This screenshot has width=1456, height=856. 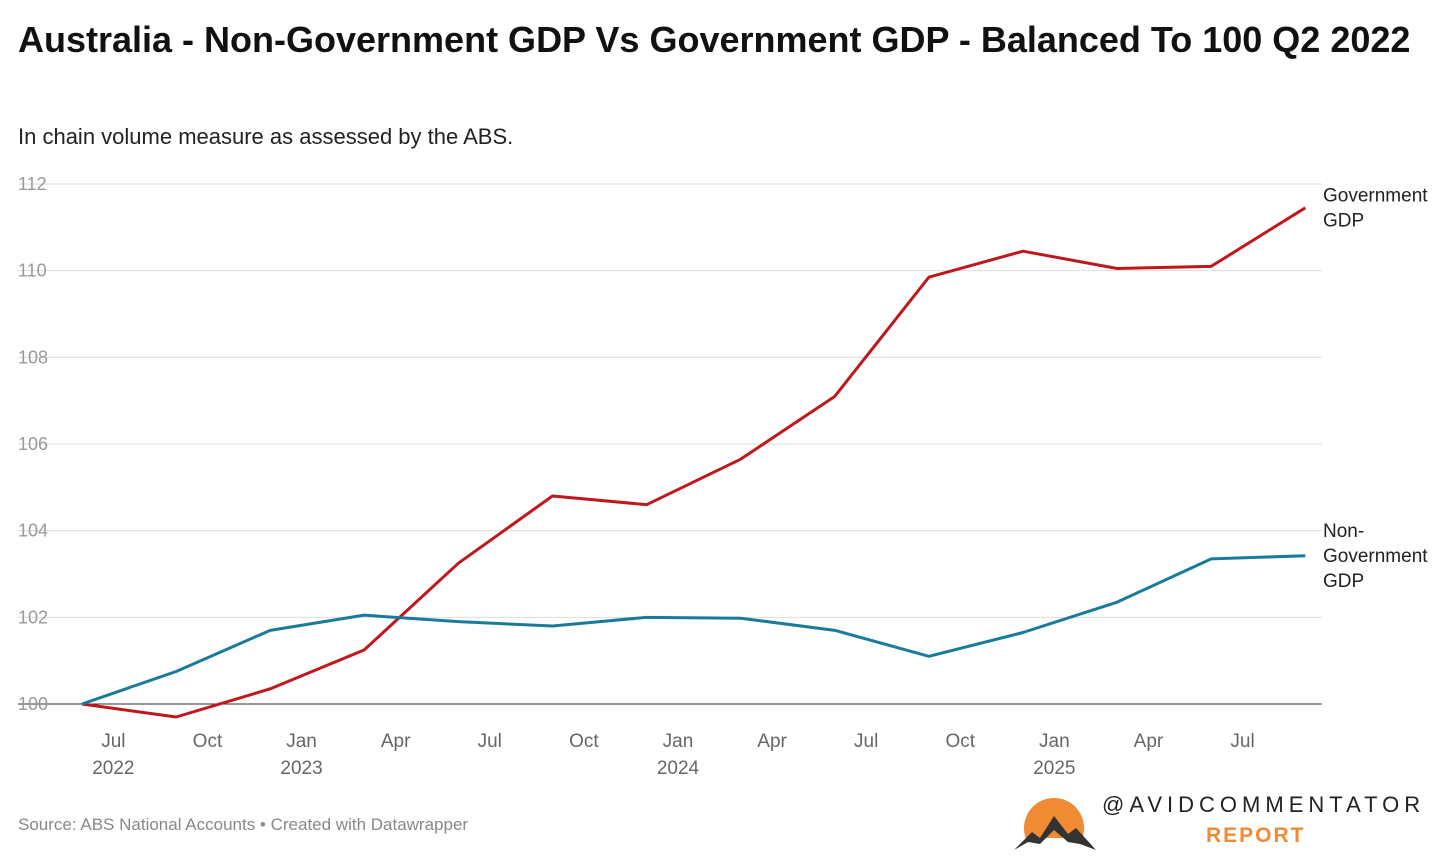 What do you see at coordinates (678, 768) in the screenshot?
I see `x-tick-year: 2024` at bounding box center [678, 768].